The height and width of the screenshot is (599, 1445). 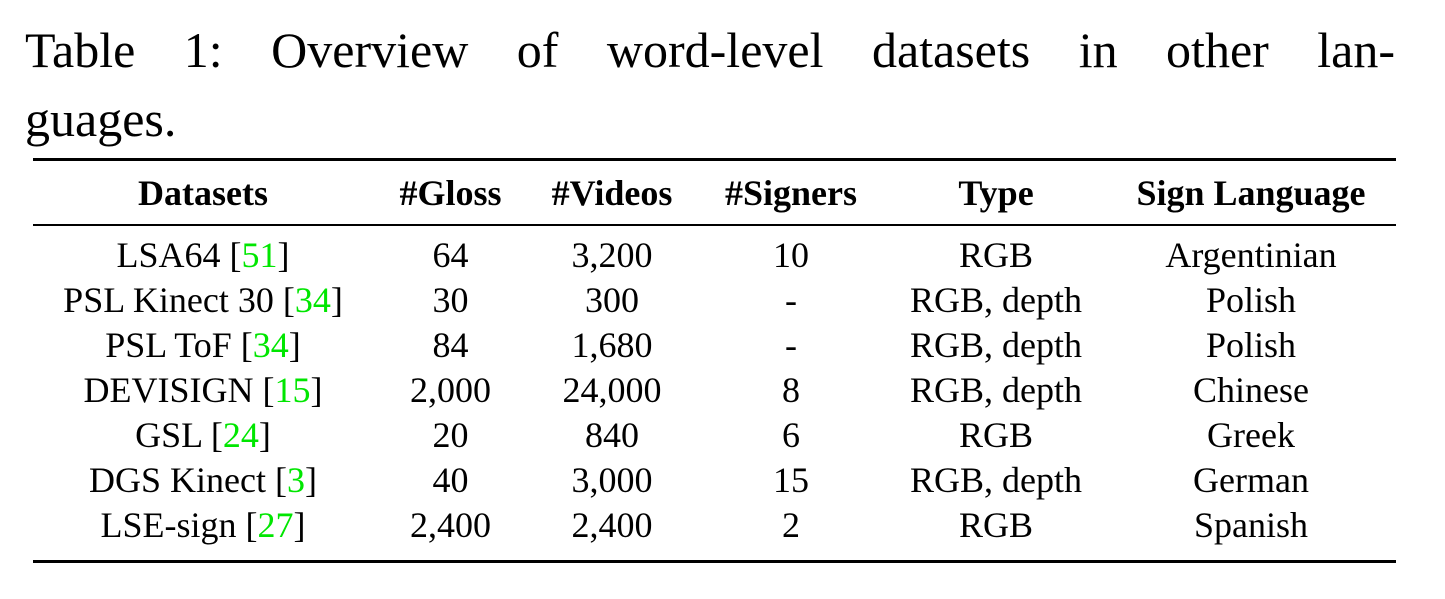 I want to click on video-count-cell: 2,400, so click(x=612, y=525).